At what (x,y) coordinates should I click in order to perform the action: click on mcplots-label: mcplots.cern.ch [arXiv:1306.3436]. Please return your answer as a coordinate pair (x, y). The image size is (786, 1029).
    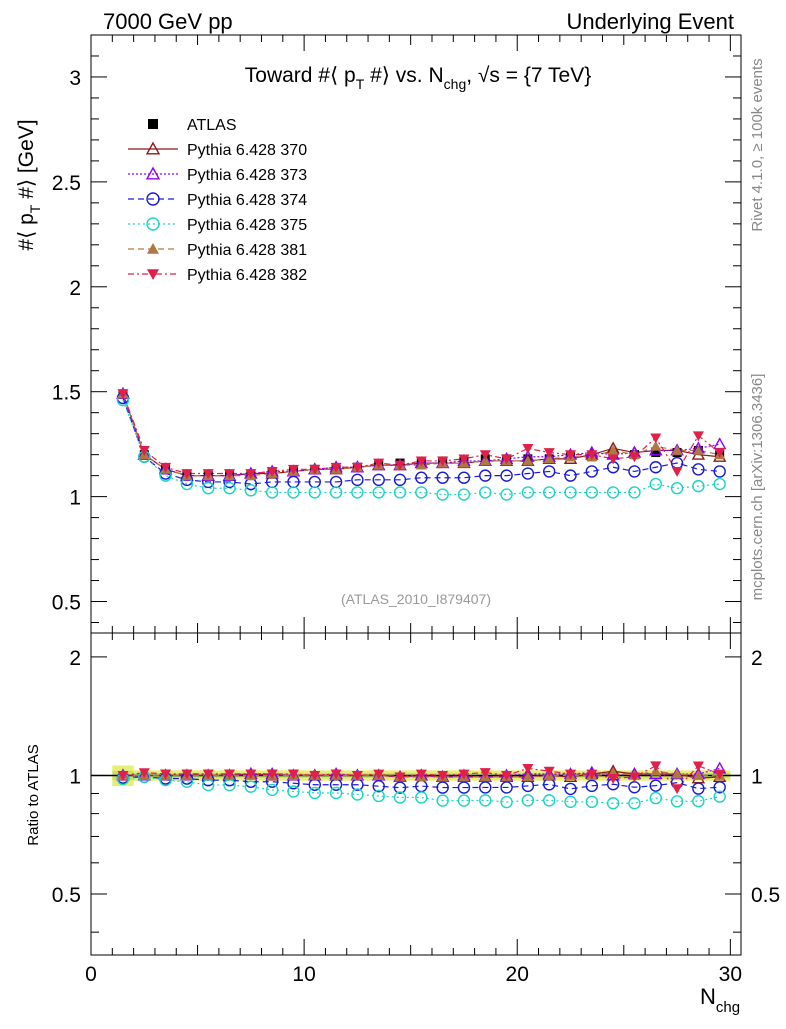
    Looking at the image, I should click on (757, 487).